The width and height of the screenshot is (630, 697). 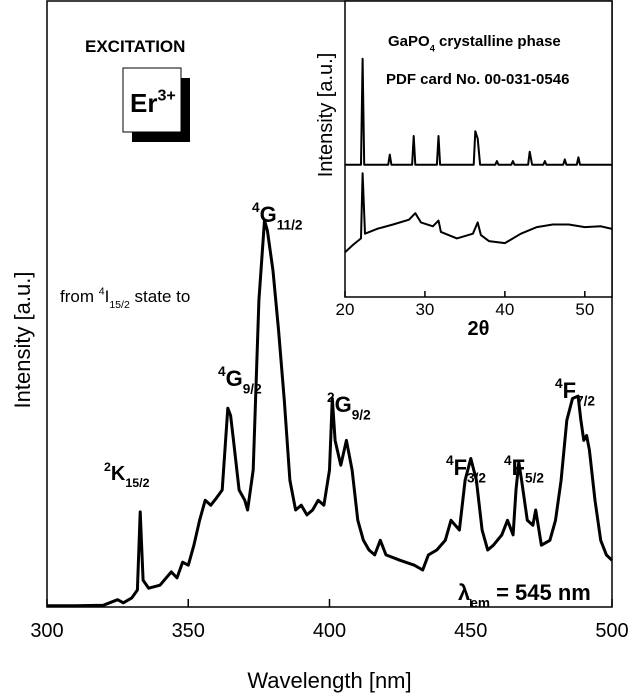 I want to click on x-tick-label: 500, so click(x=611, y=631).